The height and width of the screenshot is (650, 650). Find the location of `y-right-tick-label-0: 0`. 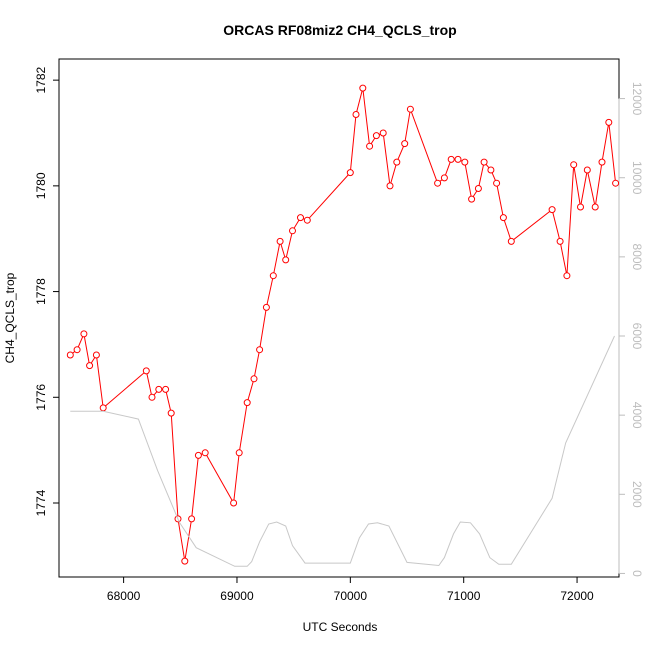

y-right-tick-label-0: 0 is located at coordinates (637, 573).